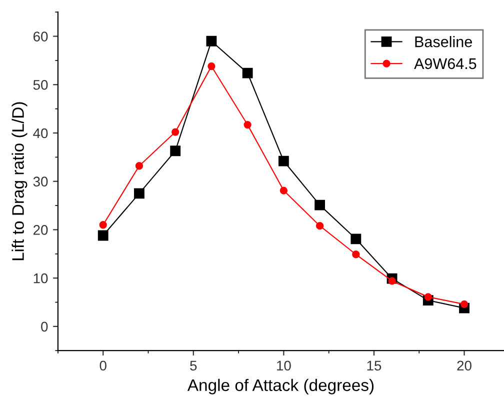 Image resolution: width=504 pixels, height=403 pixels. I want to click on y-tick-label: 10, so click(41, 278).